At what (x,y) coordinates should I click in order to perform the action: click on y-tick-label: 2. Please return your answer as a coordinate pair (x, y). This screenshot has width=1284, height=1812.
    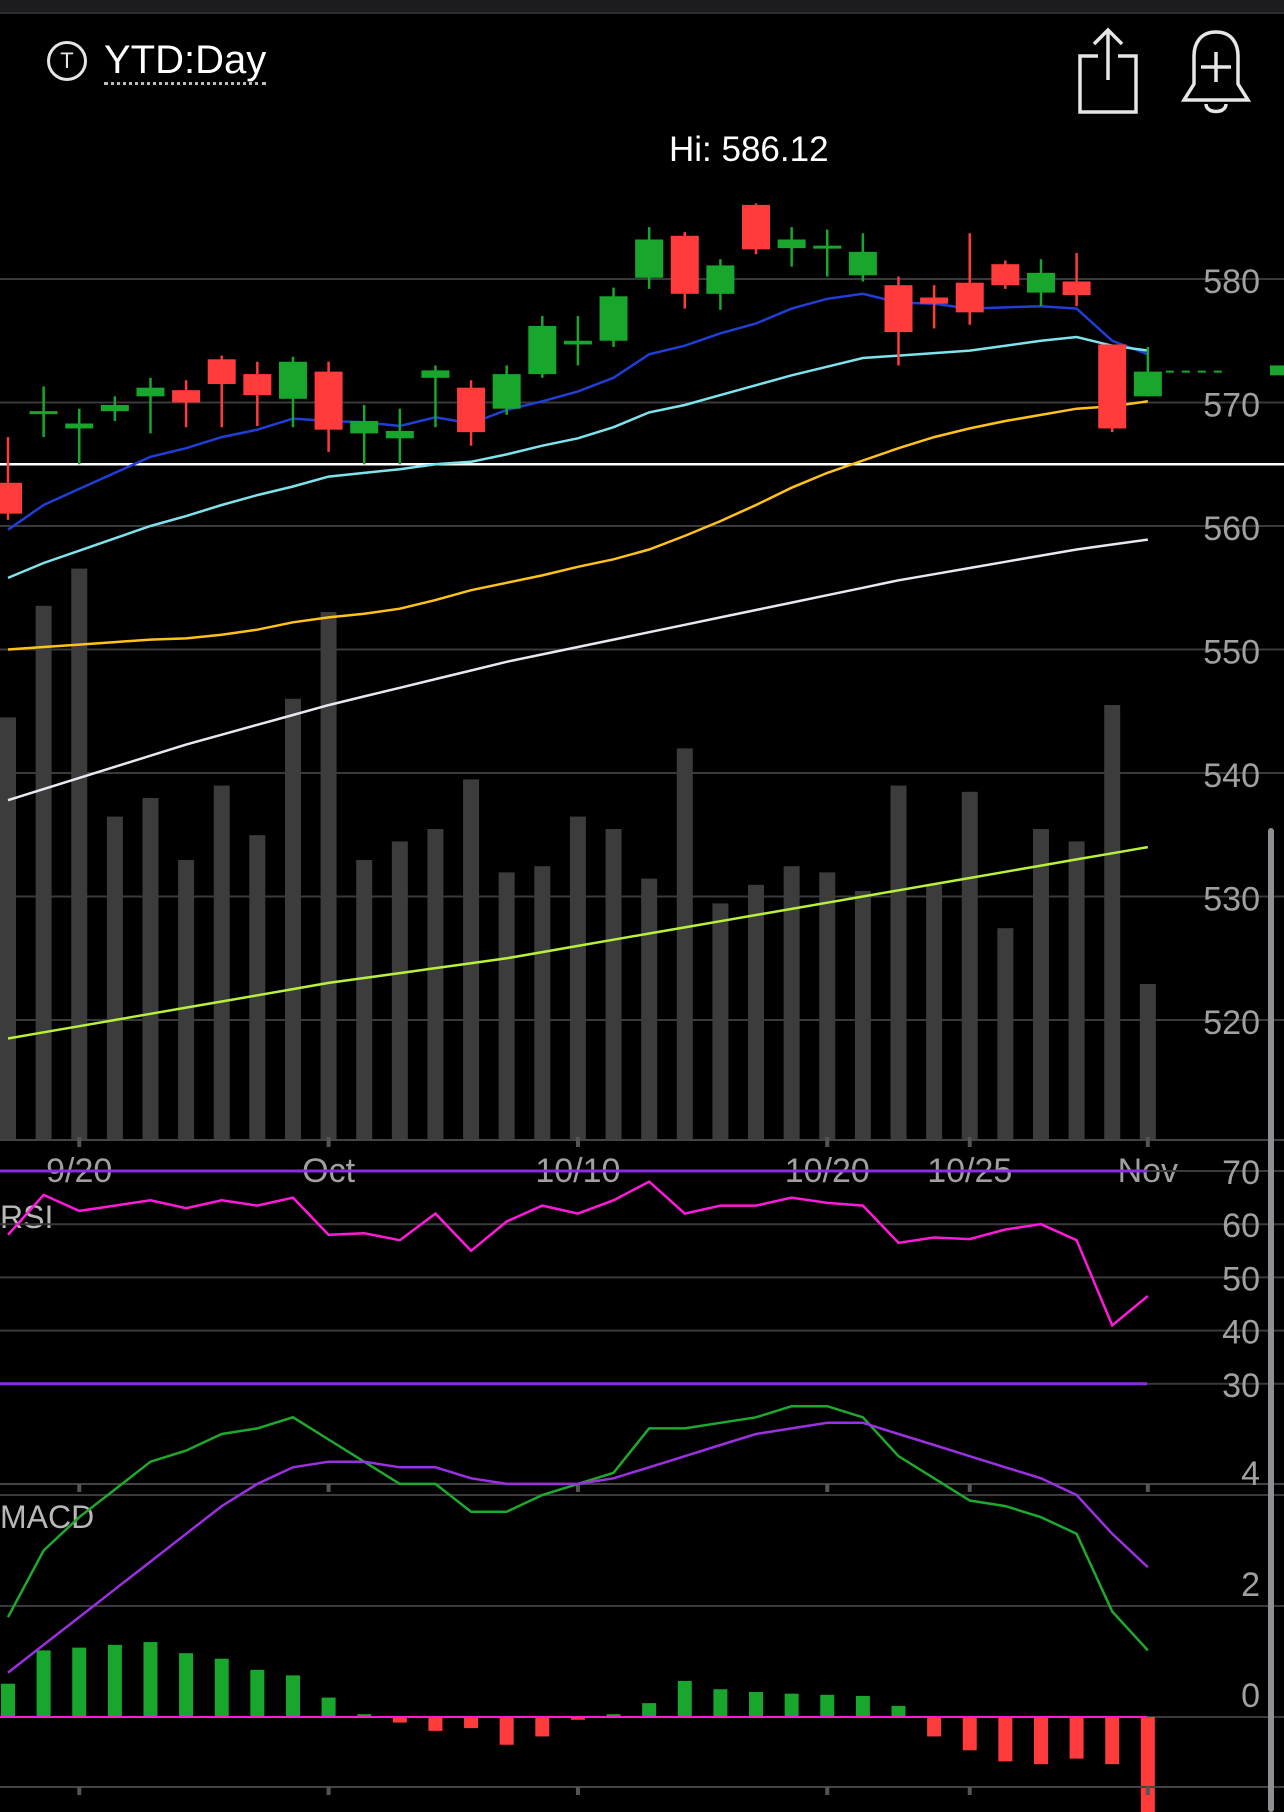
    Looking at the image, I should click on (1250, 1585).